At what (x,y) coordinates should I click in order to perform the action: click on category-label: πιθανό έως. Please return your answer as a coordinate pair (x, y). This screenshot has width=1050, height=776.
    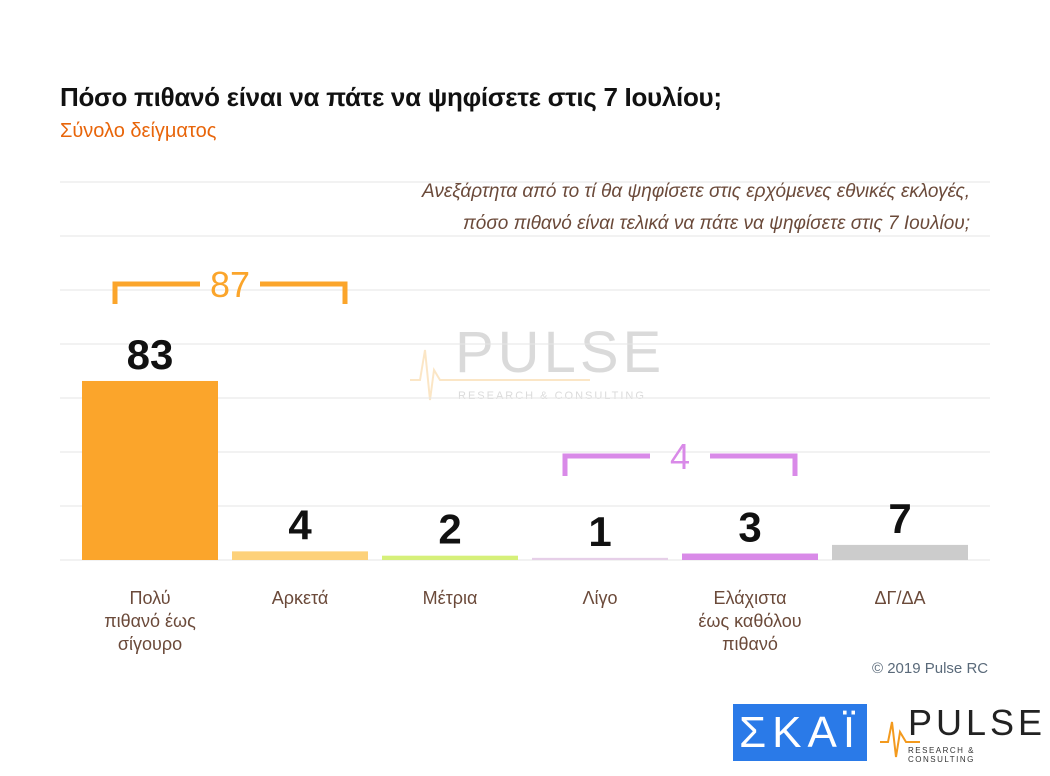
    Looking at the image, I should click on (150, 621).